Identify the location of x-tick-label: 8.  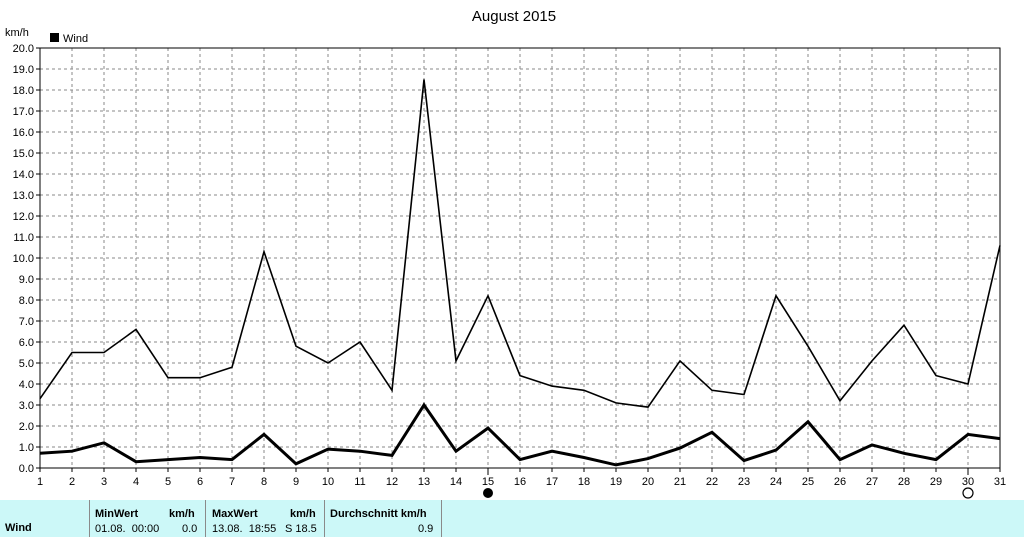
(264, 482).